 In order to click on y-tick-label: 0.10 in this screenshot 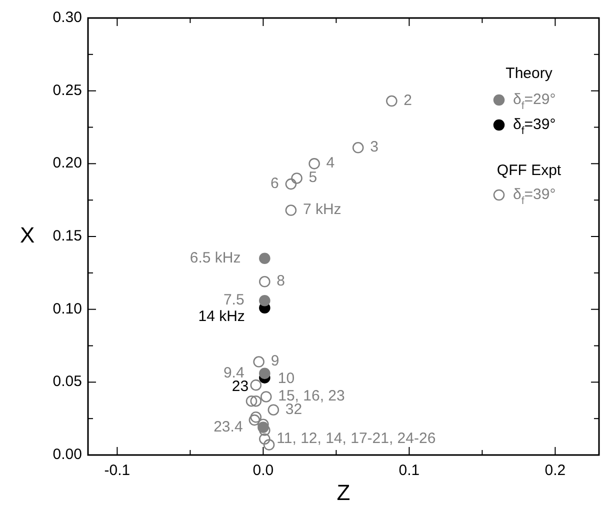, I will do `click(67, 309)`.